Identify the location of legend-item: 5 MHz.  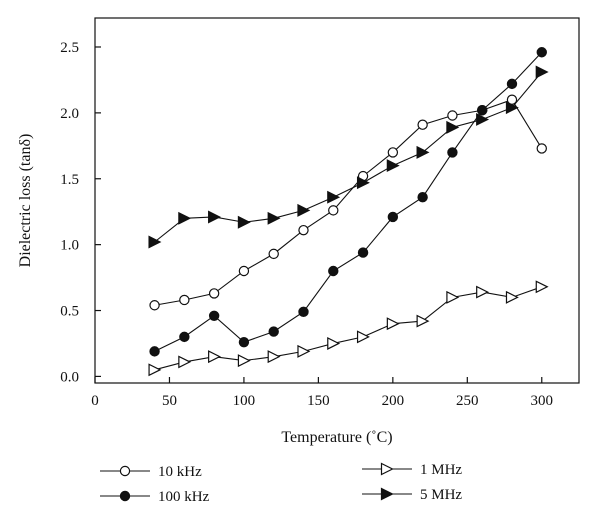
(412, 495).